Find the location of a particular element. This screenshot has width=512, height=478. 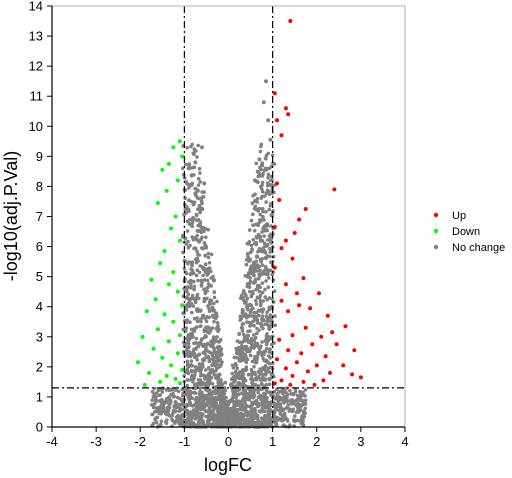

y-tick-label: 12 is located at coordinates (36, 66).